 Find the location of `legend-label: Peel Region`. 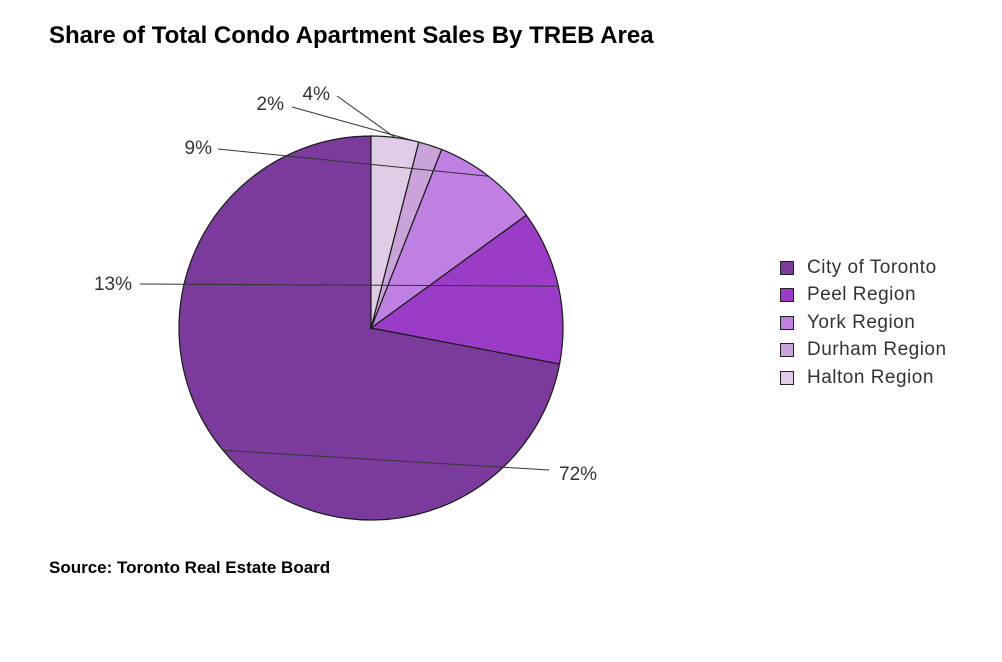

legend-label: Peel Region is located at coordinates (862, 295).